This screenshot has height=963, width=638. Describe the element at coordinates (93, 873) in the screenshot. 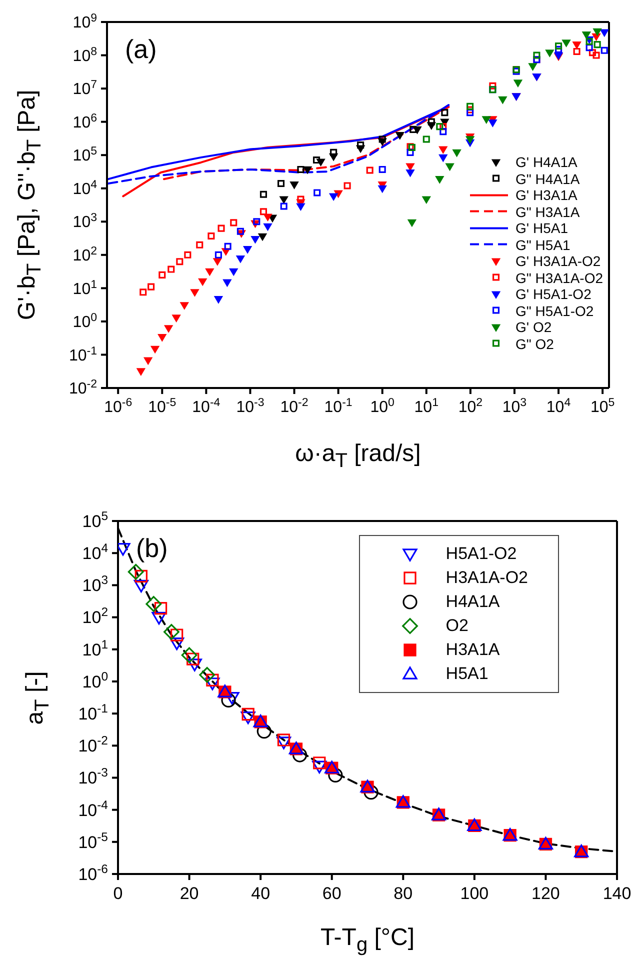

I see `y-tick-label: 10$^{-6}$` at that location.